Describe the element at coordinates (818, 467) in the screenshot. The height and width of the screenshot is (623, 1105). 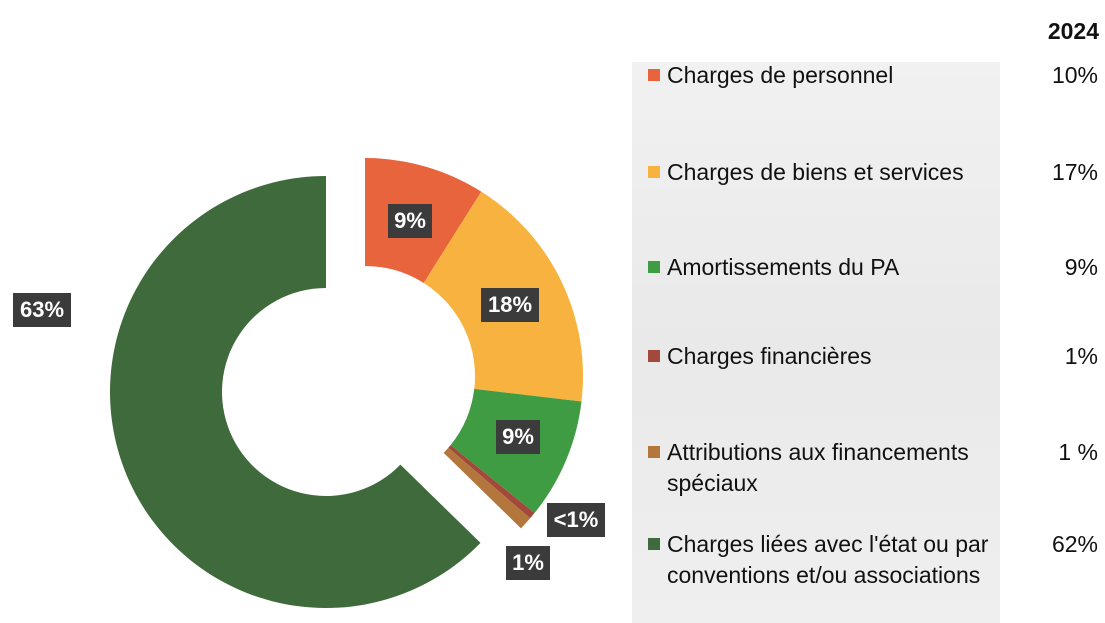
I see `legend-label: Attributions aux financements spéciaux` at that location.